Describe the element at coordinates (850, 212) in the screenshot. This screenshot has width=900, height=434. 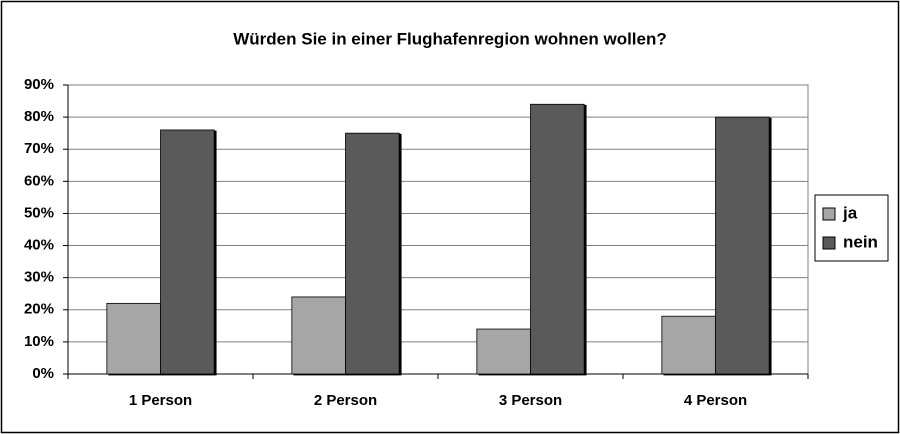
I see `legend-label: ja` at that location.